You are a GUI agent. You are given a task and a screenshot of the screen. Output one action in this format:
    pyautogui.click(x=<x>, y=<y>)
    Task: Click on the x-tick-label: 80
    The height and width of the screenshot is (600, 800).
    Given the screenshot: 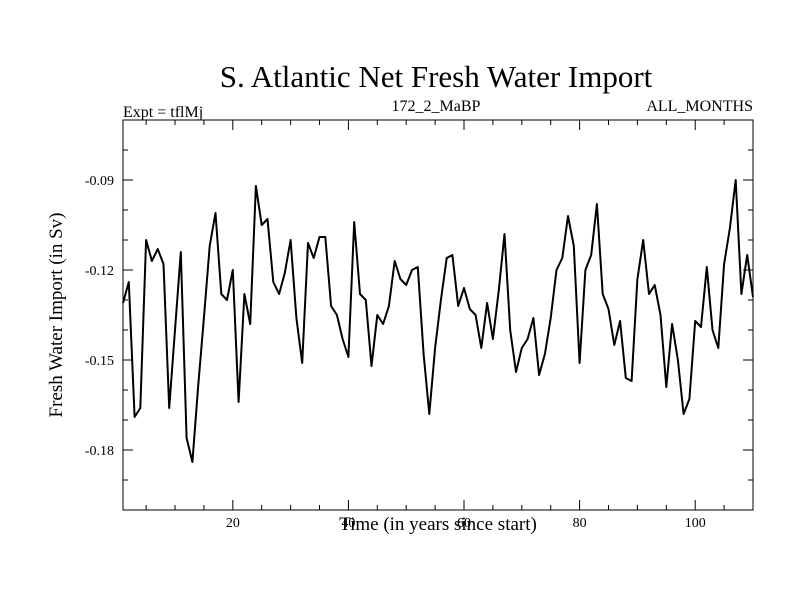 What is the action you would take?
    pyautogui.click(x=580, y=523)
    